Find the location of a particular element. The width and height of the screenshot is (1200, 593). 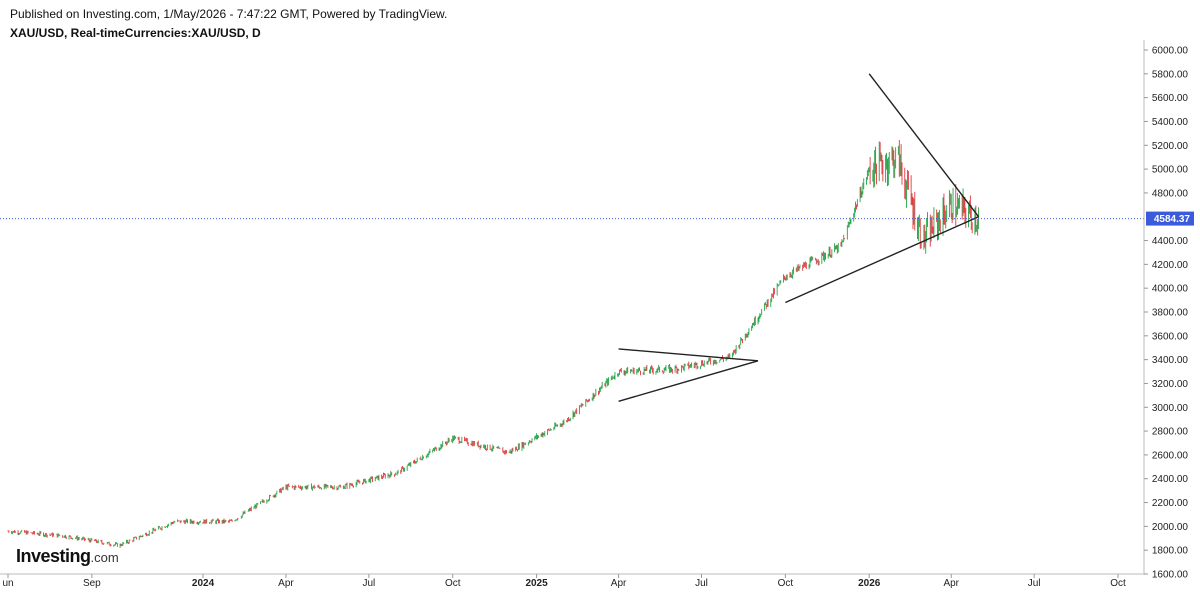

y-tick-label: 3600.00 is located at coordinates (1170, 336).